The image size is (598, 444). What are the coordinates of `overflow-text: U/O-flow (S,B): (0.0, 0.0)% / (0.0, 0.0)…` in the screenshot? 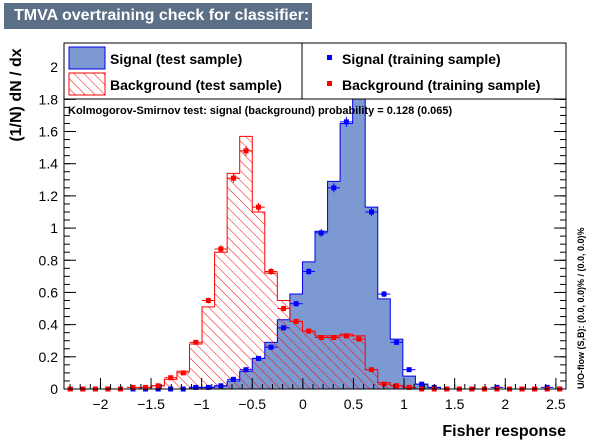 It's located at (581, 308).